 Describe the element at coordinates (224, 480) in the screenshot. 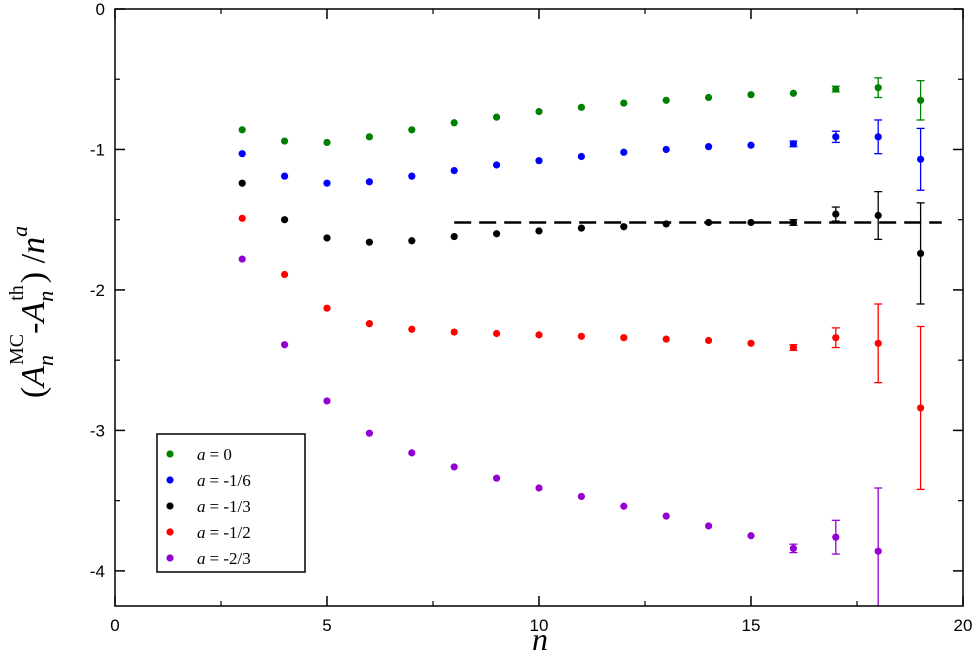

I see `legend-label: a = -1/6` at that location.